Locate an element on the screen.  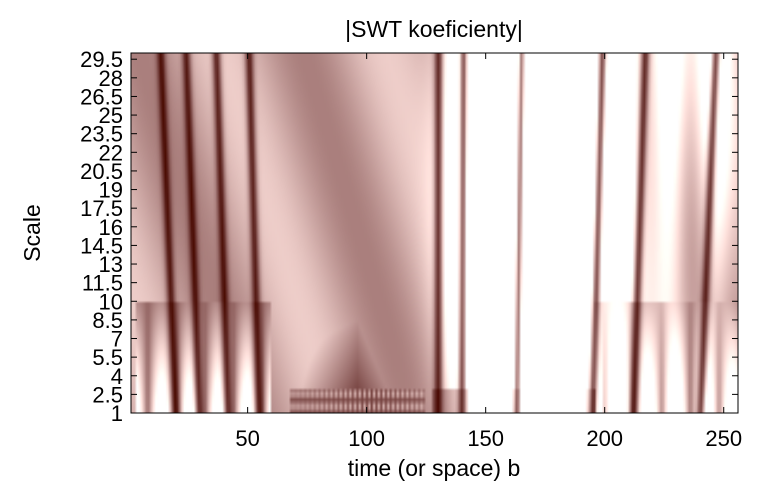
x-tick-label: 50 is located at coordinates (247, 438).